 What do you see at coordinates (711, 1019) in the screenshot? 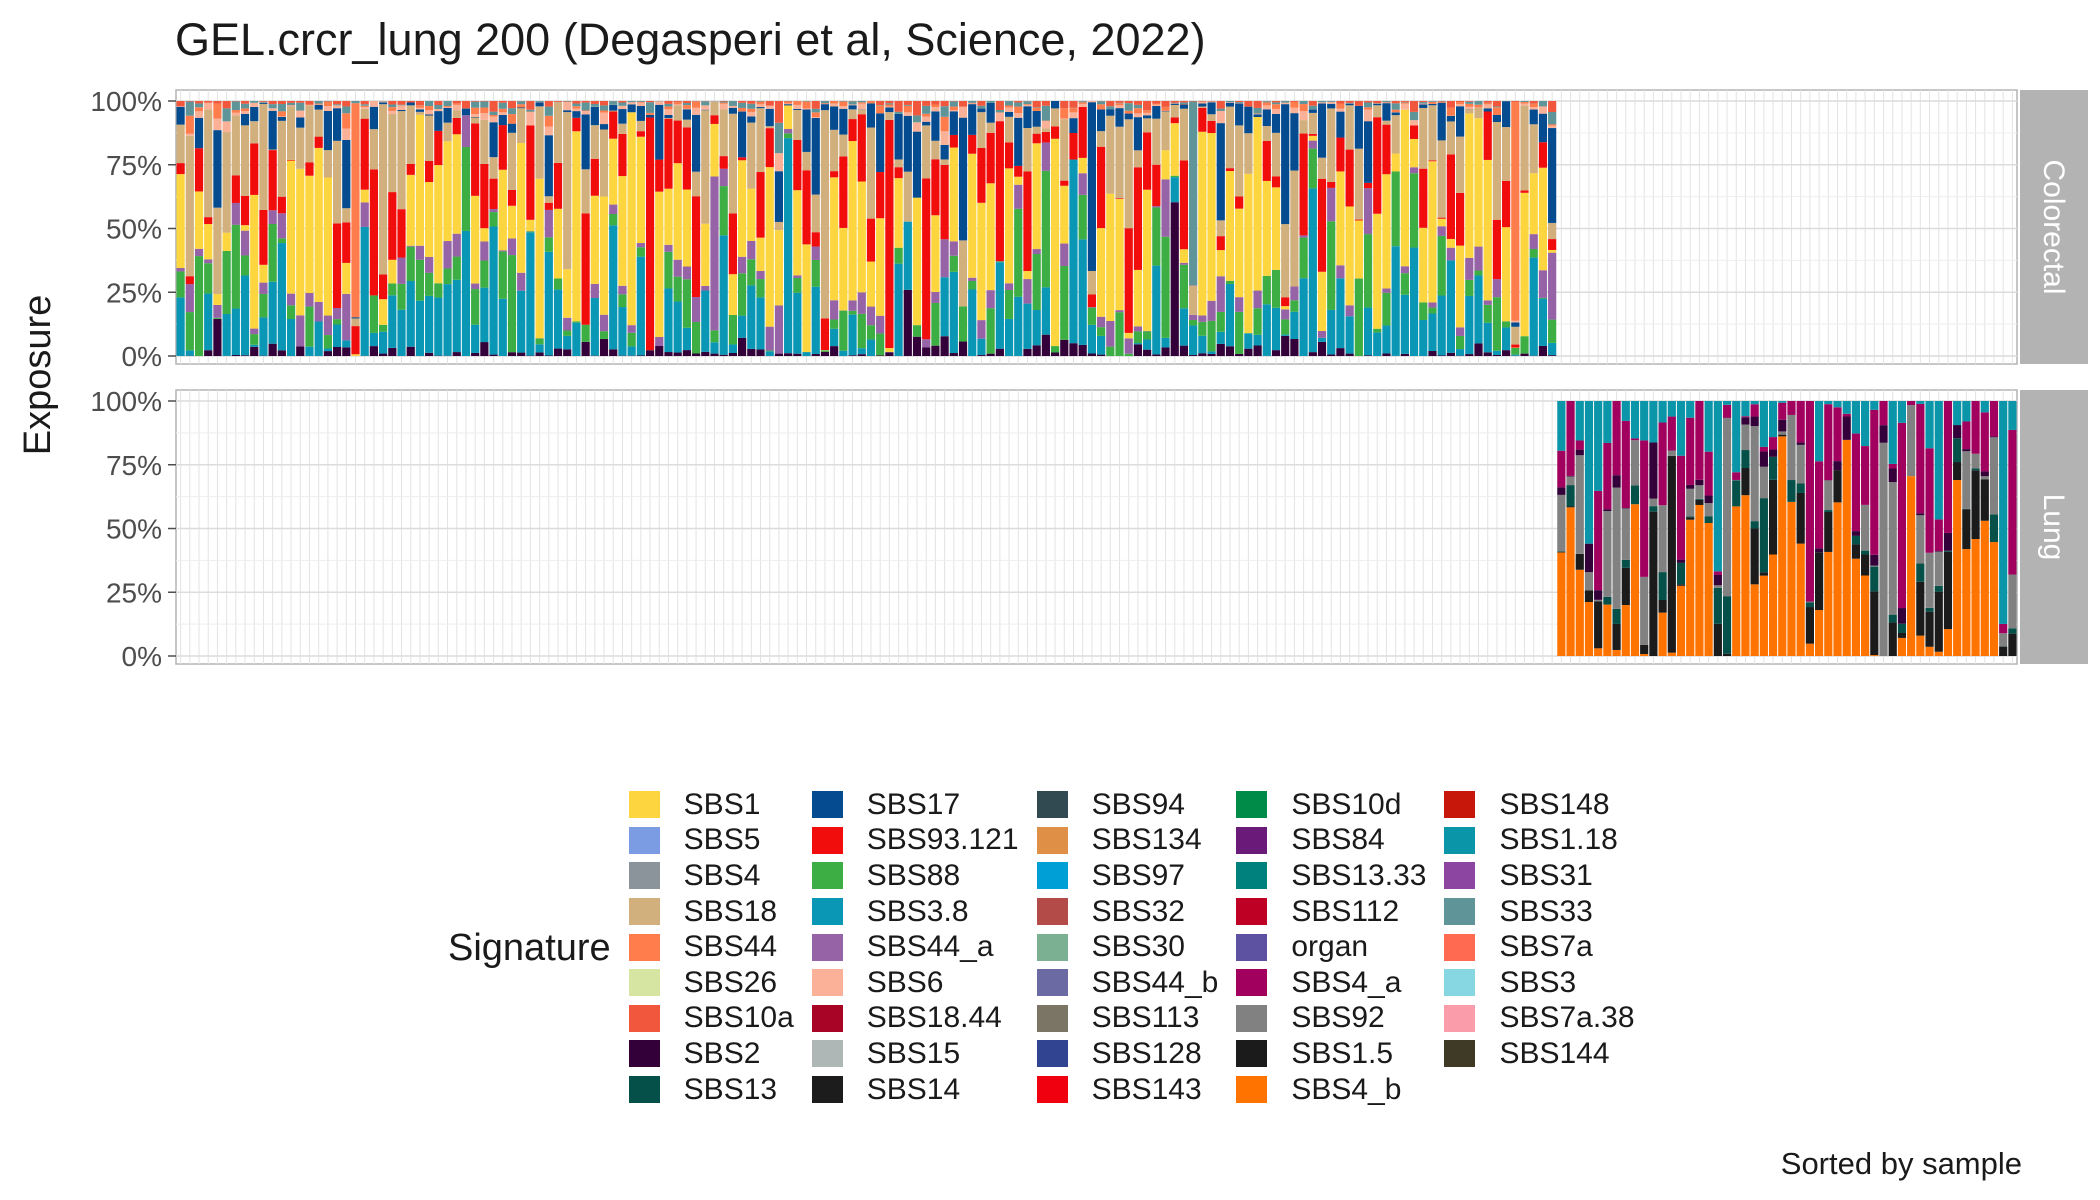
I see `legend-item: SBS10a` at bounding box center [711, 1019].